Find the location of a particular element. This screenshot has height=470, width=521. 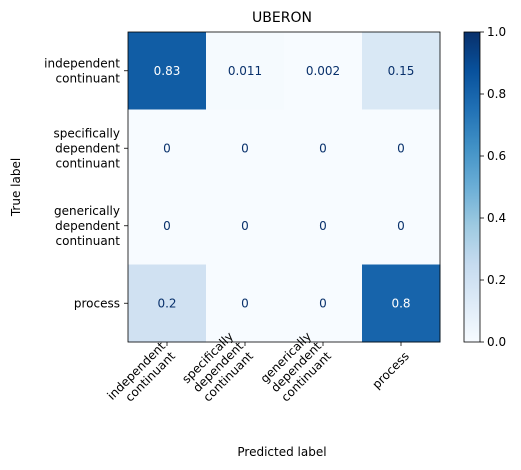

y-tick-label-line: generically is located at coordinates (87, 211).